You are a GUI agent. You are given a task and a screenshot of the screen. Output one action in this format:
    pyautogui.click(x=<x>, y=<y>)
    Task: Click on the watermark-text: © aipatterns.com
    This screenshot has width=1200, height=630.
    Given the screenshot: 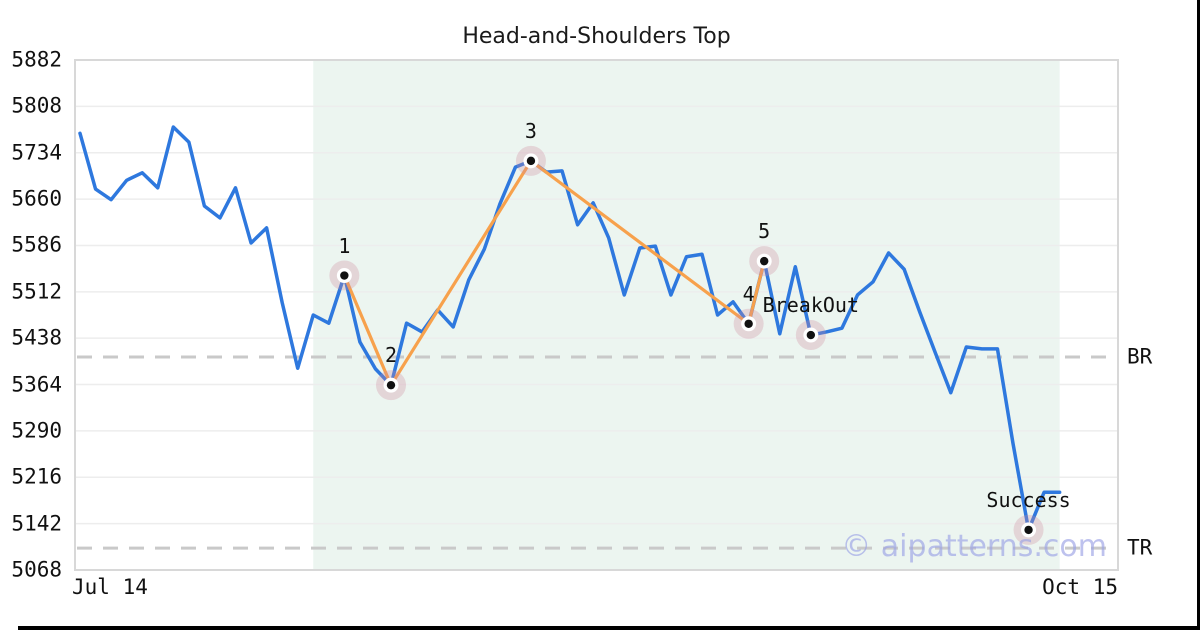 What is the action you would take?
    pyautogui.click(x=974, y=546)
    